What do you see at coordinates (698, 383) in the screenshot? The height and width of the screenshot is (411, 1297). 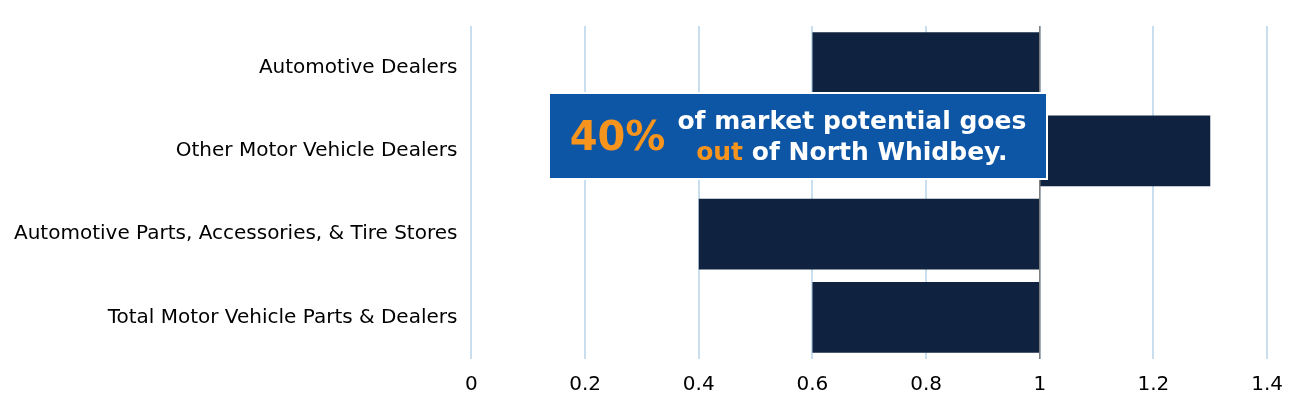 I see `x-tick-label: 0.4` at bounding box center [698, 383].